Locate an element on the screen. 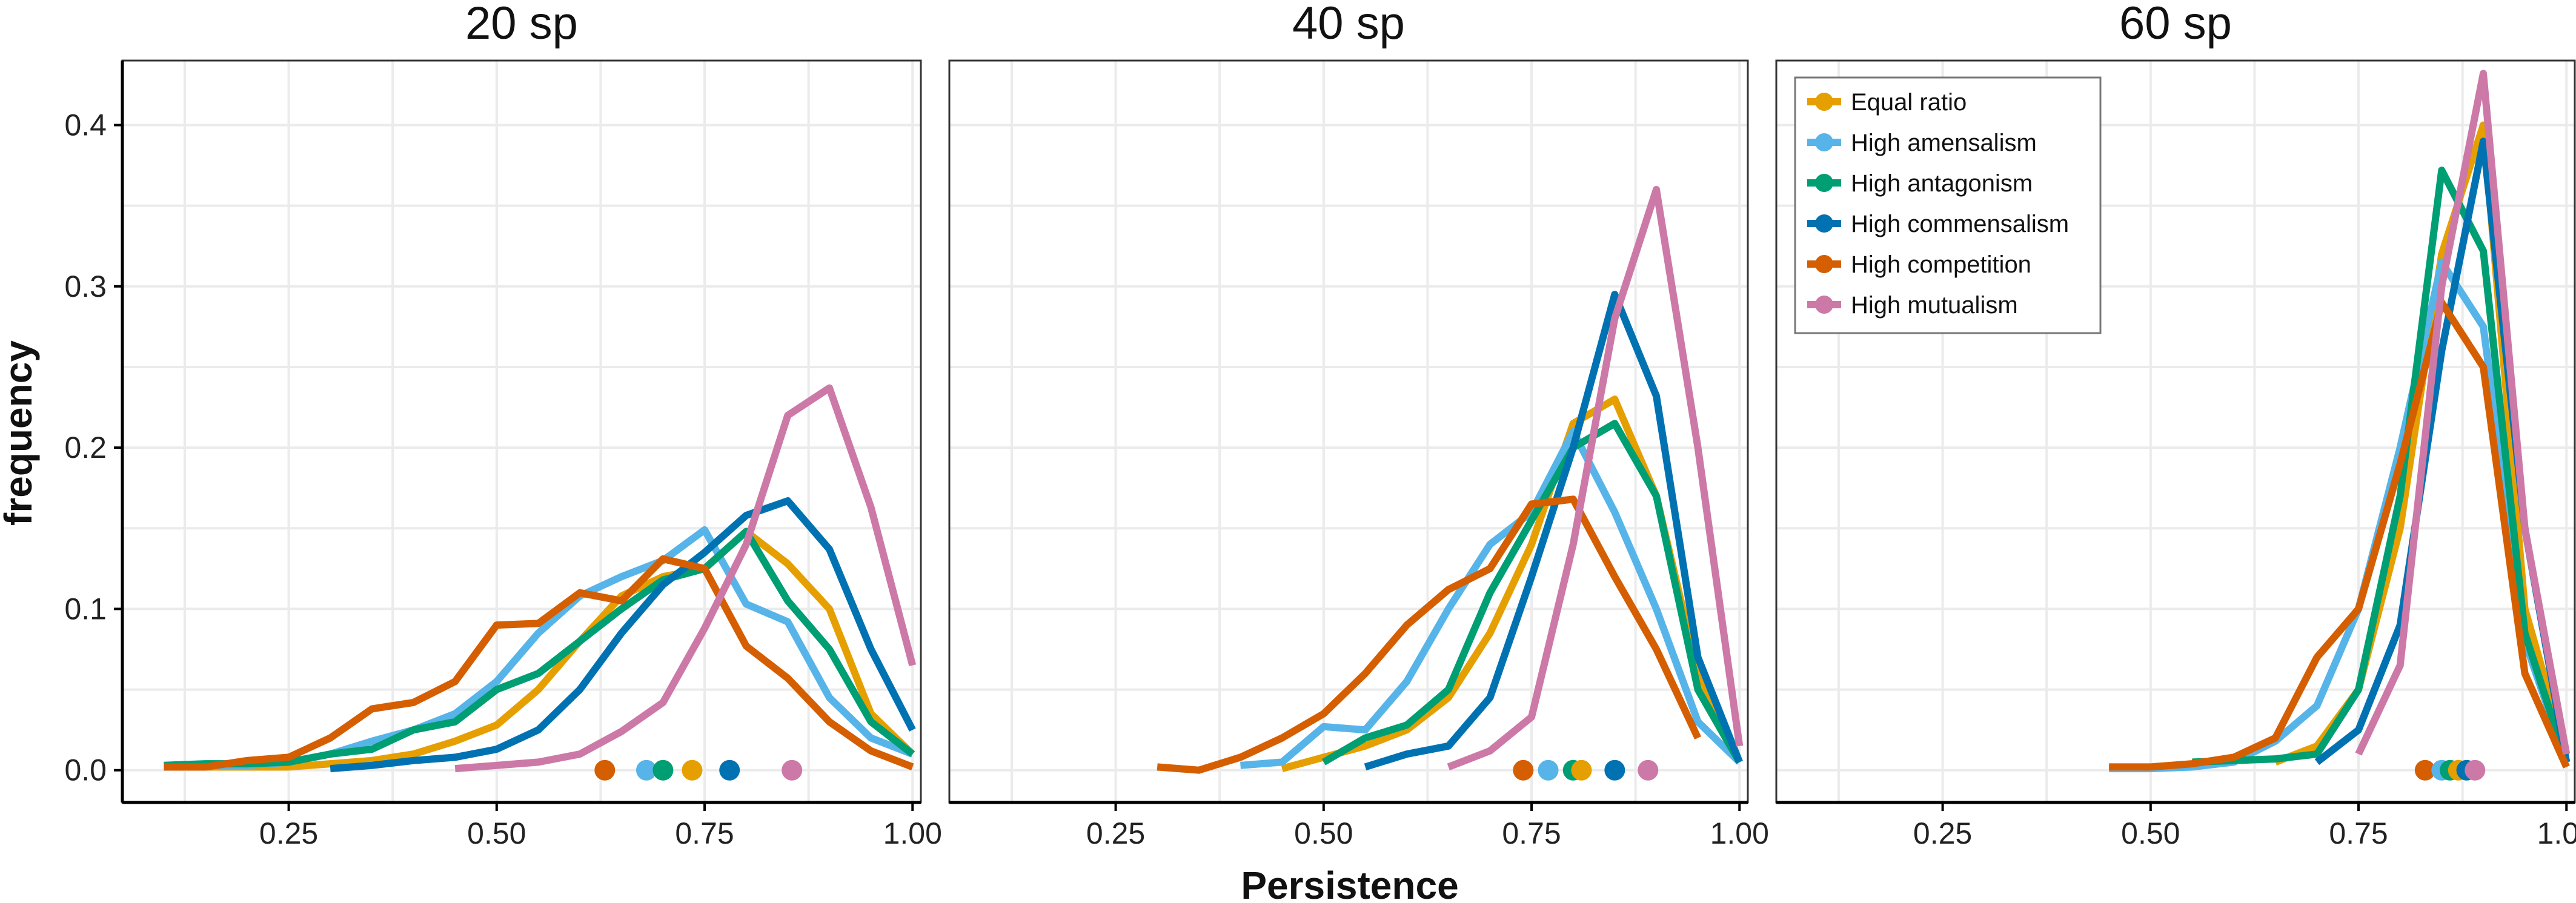 Image resolution: width=2576 pixels, height=903 pixels. panel-title-60-sp: 60 sp is located at coordinates (2175, 24).